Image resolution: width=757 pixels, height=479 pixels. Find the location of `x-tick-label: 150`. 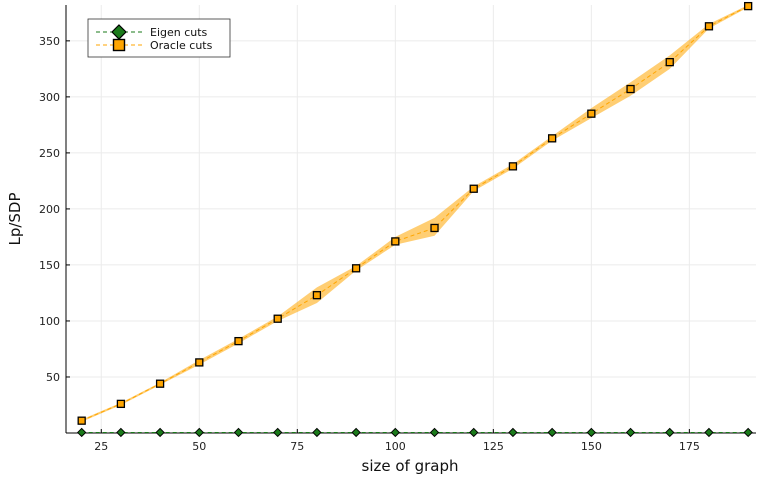

x-tick-label: 150 is located at coordinates (591, 446).